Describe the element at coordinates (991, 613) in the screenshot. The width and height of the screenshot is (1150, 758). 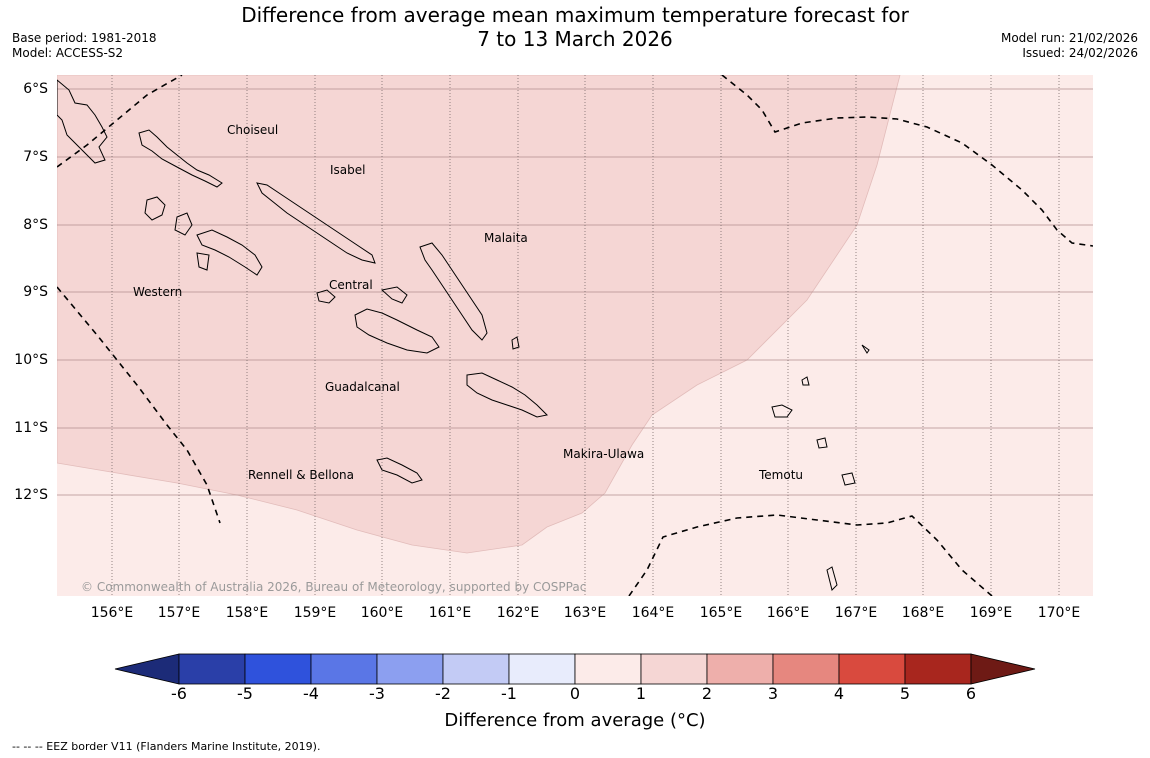
I see `lon-label-169e: 169°E` at that location.